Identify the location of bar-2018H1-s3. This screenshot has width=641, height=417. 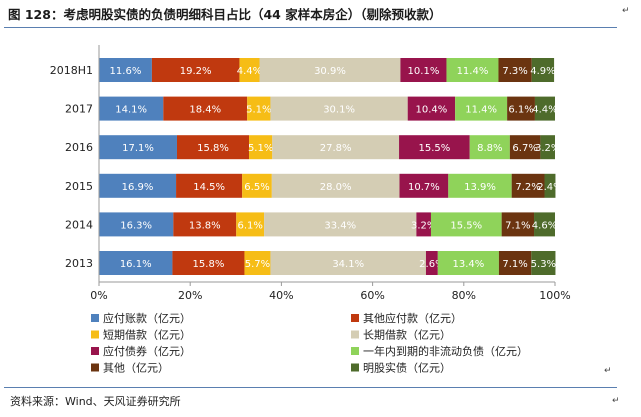
(330, 70).